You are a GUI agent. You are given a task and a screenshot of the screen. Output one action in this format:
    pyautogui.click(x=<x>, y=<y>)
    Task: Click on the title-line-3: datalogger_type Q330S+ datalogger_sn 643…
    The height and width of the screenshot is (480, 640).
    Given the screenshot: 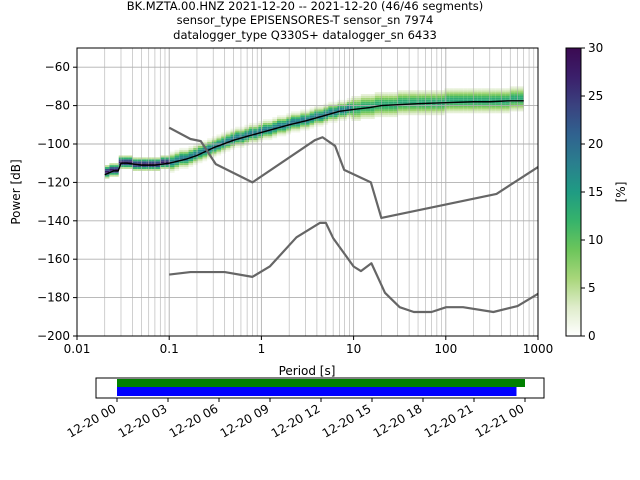 What is the action you would take?
    pyautogui.click(x=305, y=35)
    